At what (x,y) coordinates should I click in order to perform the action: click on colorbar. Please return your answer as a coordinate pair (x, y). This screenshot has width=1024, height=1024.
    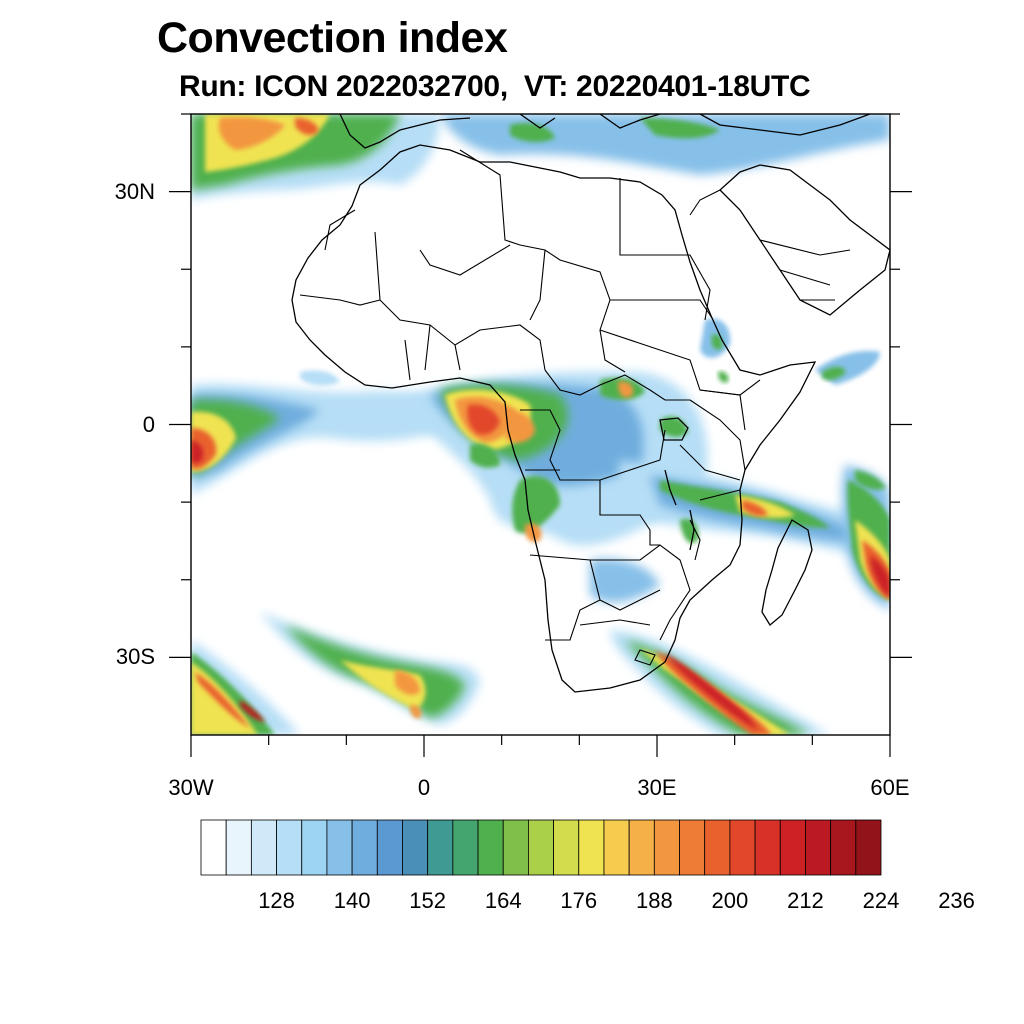
    Looking at the image, I should click on (541, 847).